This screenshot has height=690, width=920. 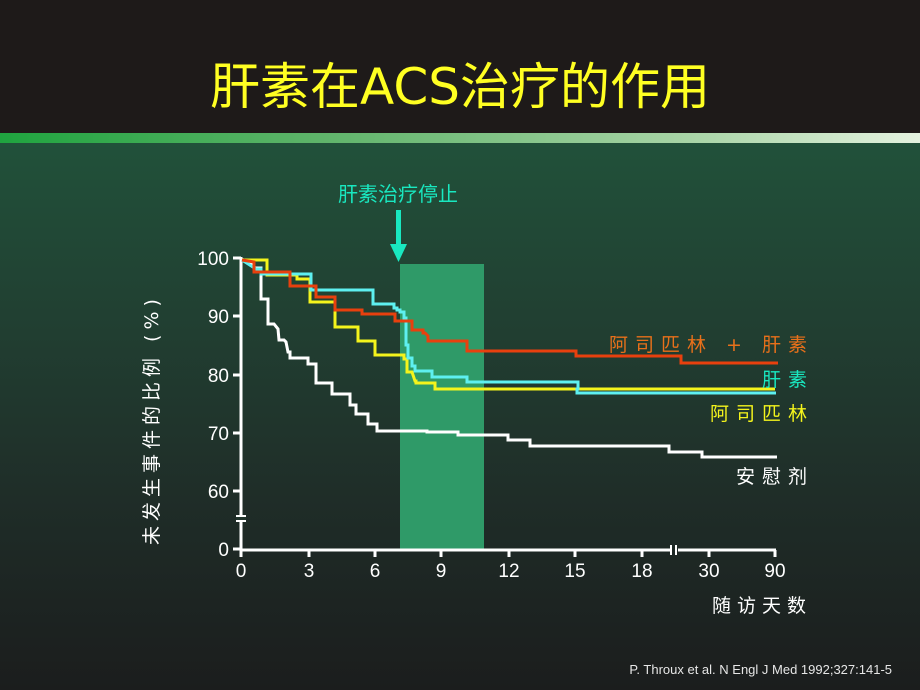 I want to click on x-tick-label: 90, so click(x=774, y=571).